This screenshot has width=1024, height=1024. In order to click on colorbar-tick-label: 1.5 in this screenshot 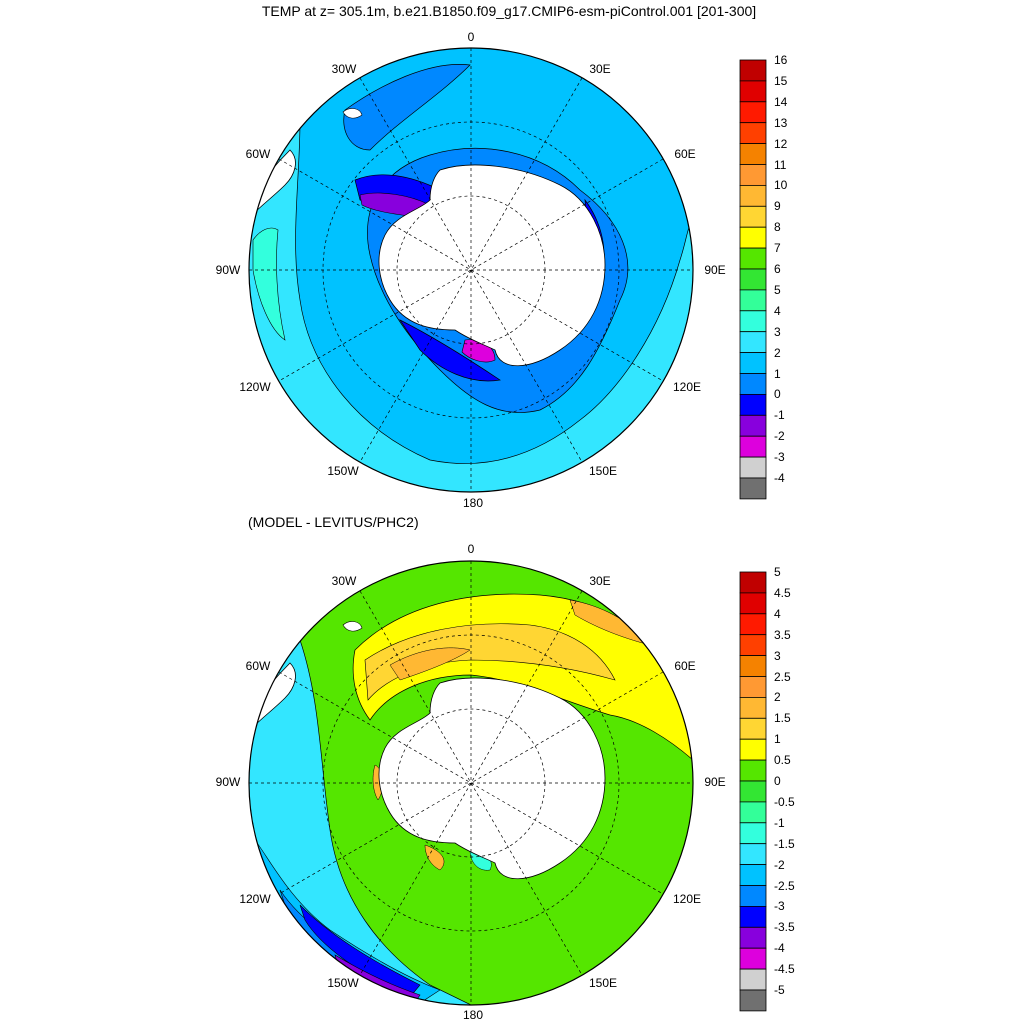, I will do `click(782, 718)`.